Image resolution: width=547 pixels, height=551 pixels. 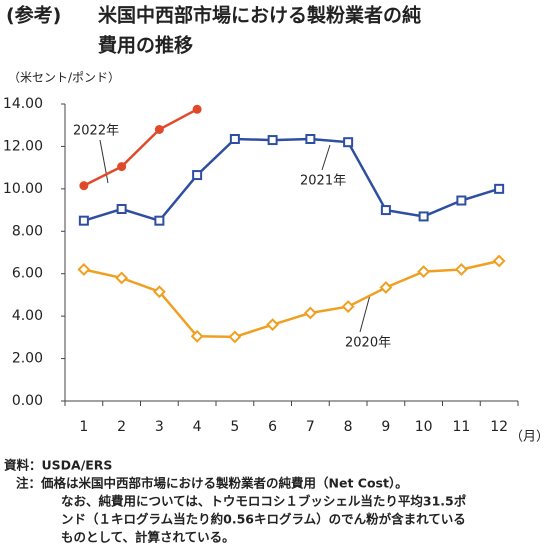 I want to click on x-tick-label: 9, so click(x=385, y=427).